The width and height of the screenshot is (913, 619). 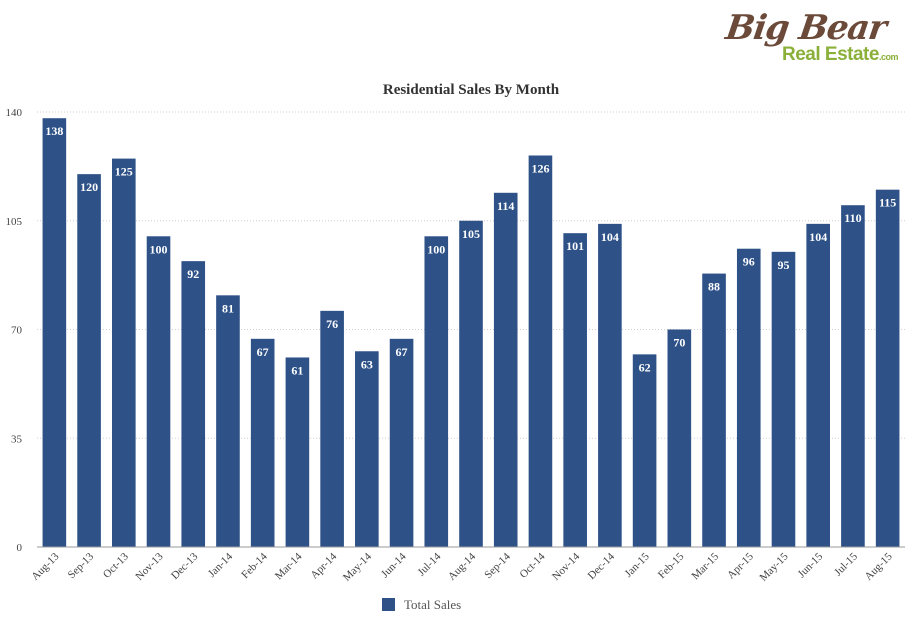 I want to click on legend-swatch, so click(x=388, y=604).